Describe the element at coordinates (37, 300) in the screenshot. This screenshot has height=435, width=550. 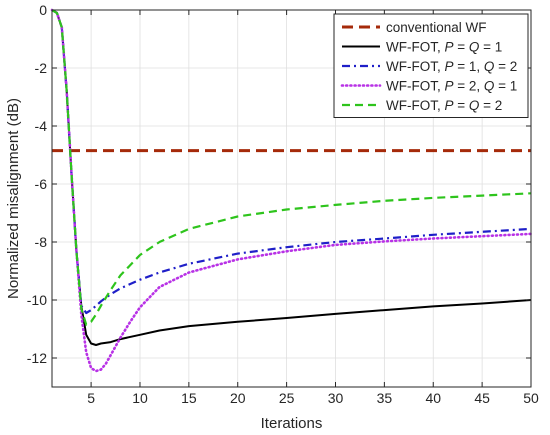
I see `y-tick-label: -10` at that location.